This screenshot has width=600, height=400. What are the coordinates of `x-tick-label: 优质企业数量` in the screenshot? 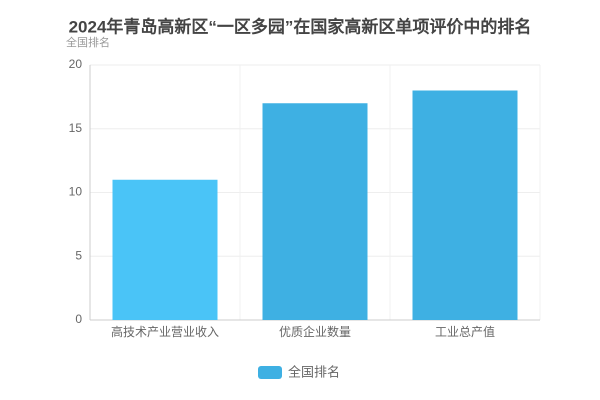 It's located at (315, 331).